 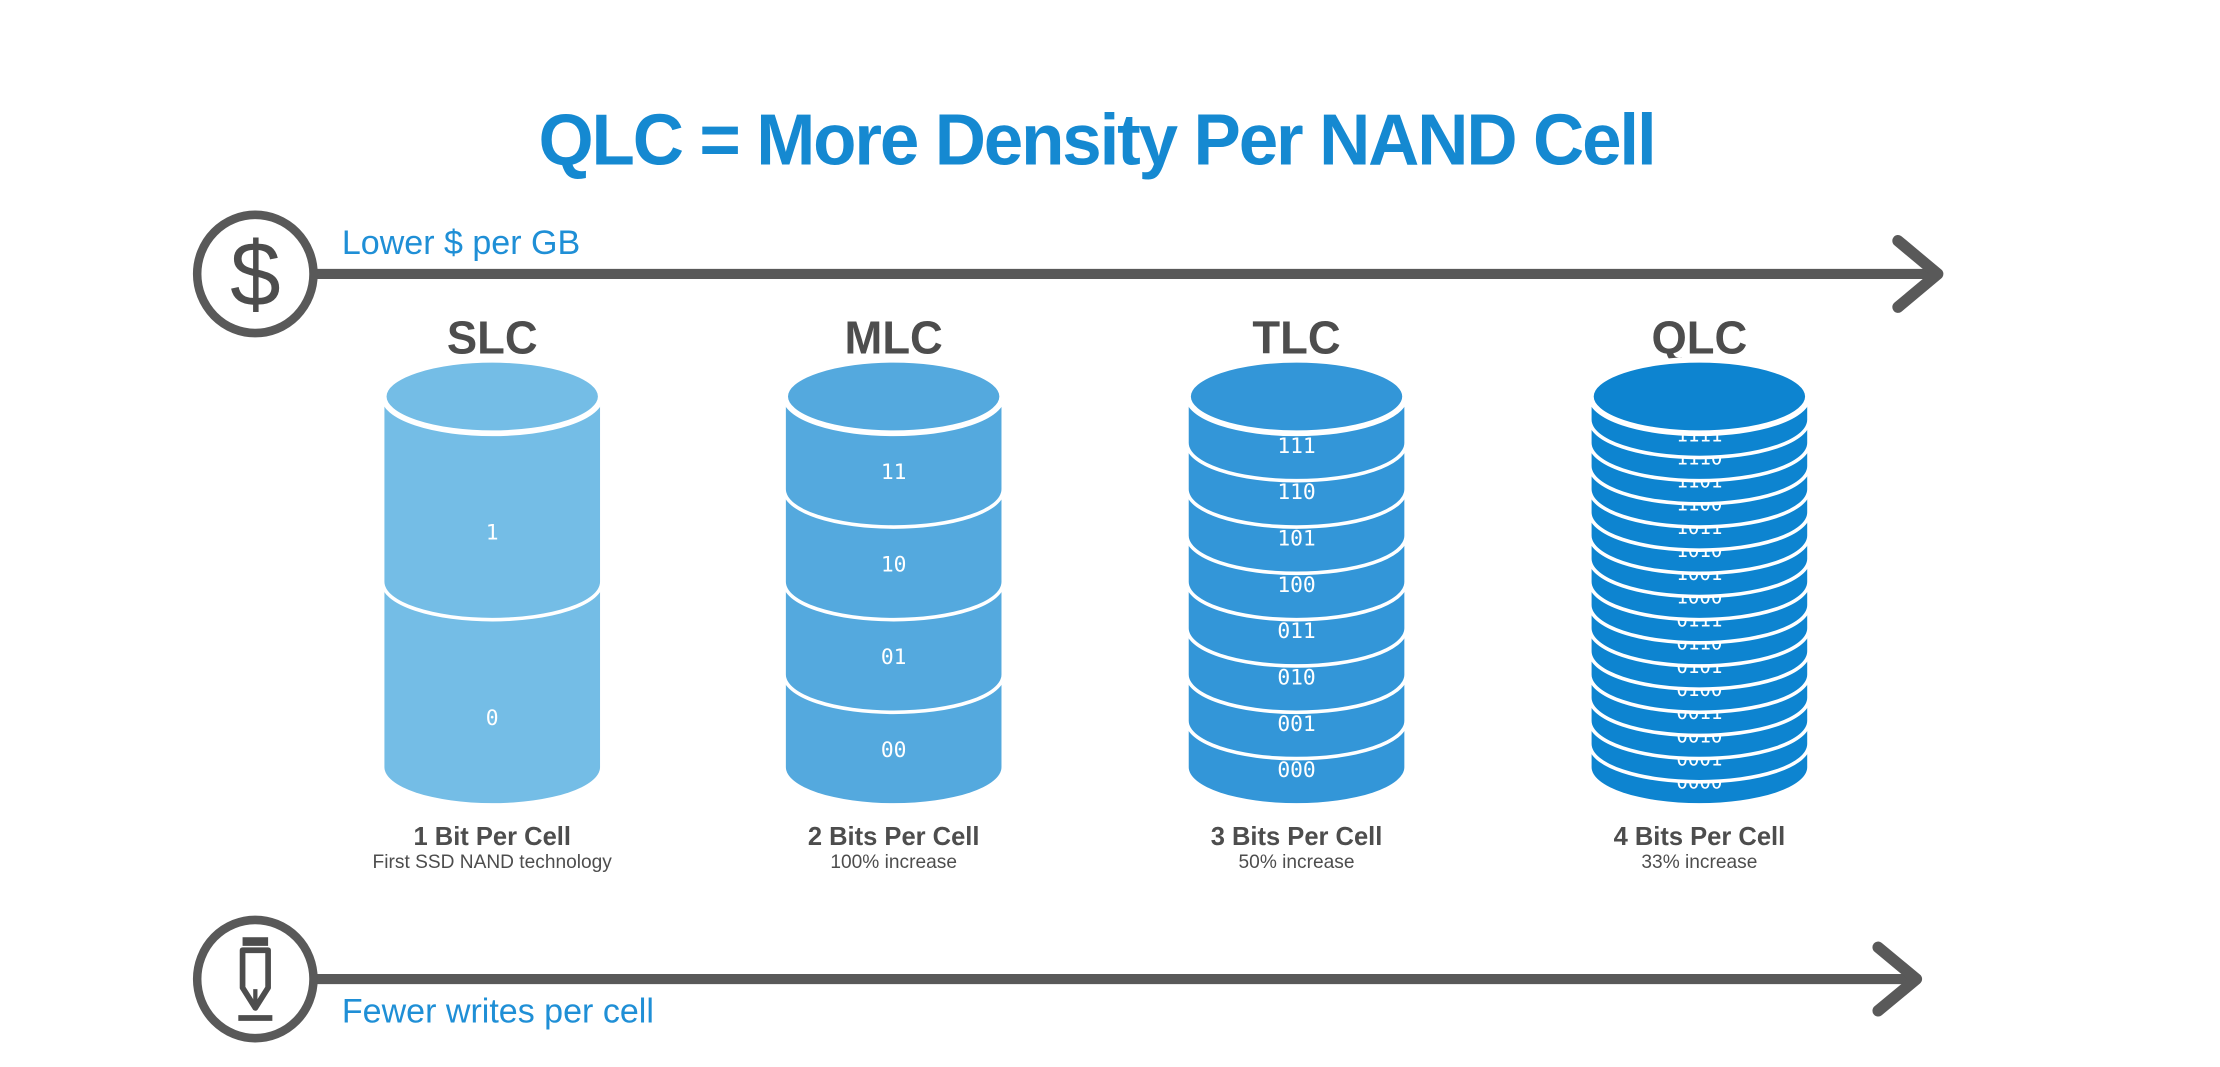 I want to click on density-note-label: 50% increase, so click(x=1297, y=862).